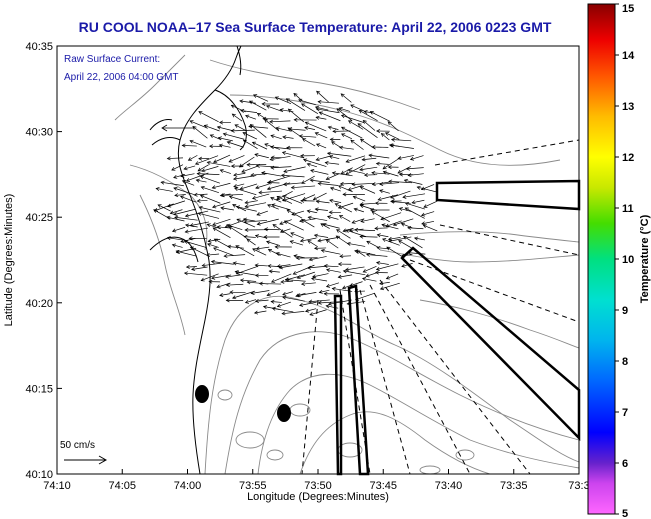  I want to click on colorbar-tick-label: 11, so click(628, 209).